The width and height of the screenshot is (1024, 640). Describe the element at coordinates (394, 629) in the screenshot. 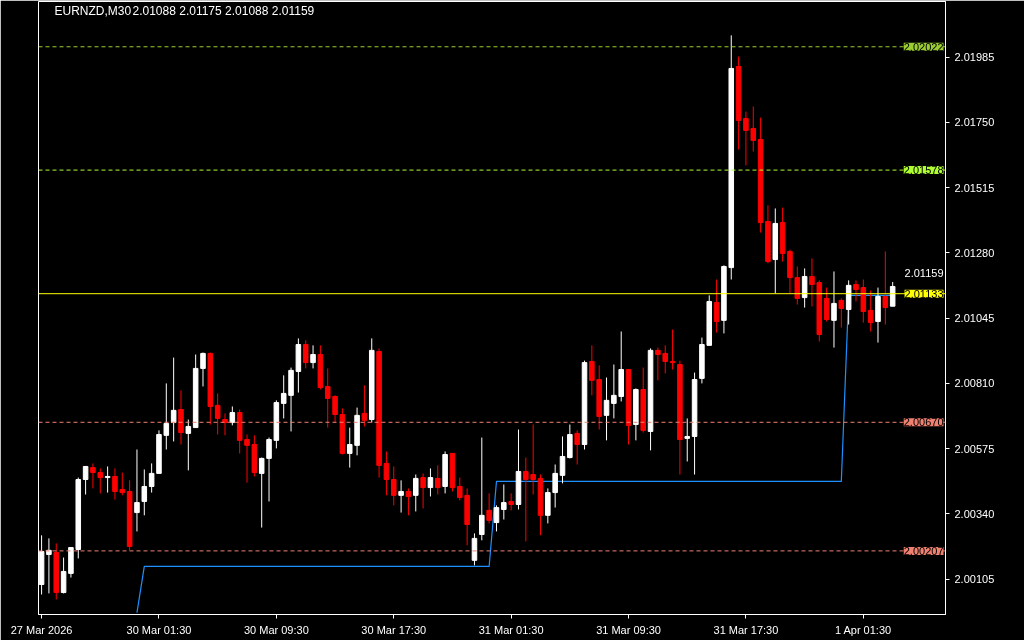

I see `x-tick-label: 30 Mar 17:30` at that location.